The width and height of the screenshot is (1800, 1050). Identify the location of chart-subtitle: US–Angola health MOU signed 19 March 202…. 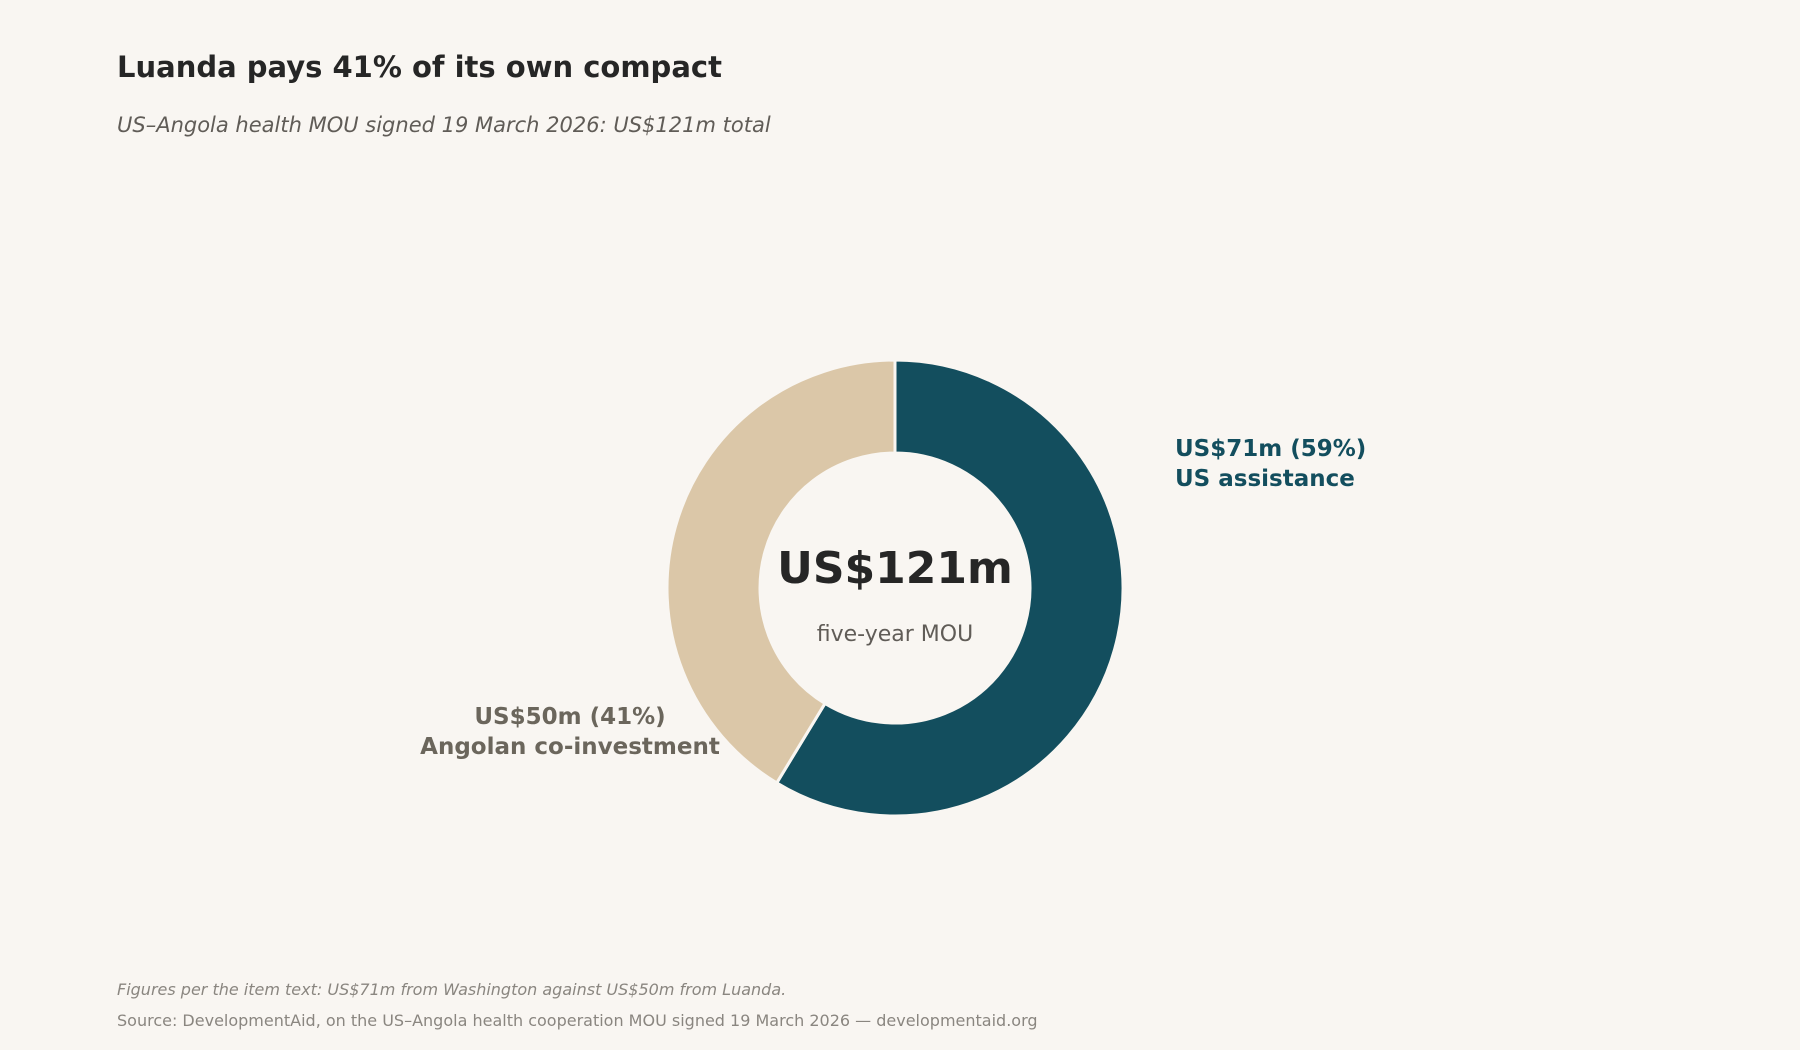
(444, 125).